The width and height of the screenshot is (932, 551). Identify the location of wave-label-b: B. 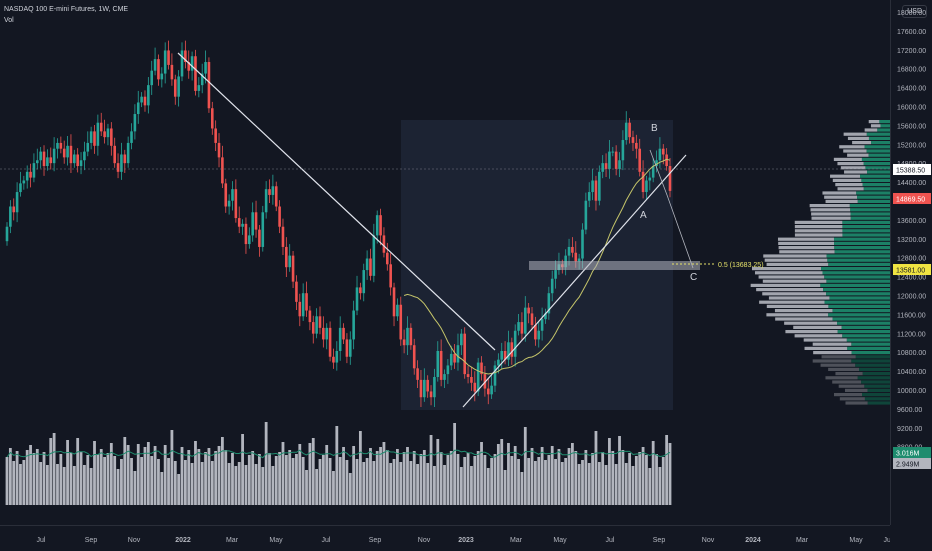
(654, 128).